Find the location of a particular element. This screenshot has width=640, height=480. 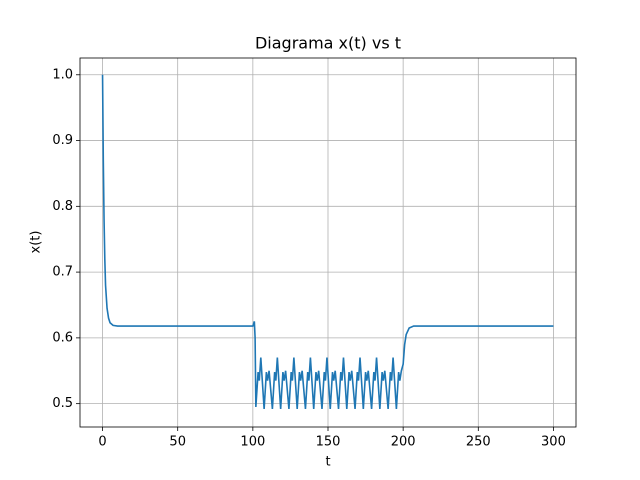

y-tick-label: 0.5 is located at coordinates (62, 403).